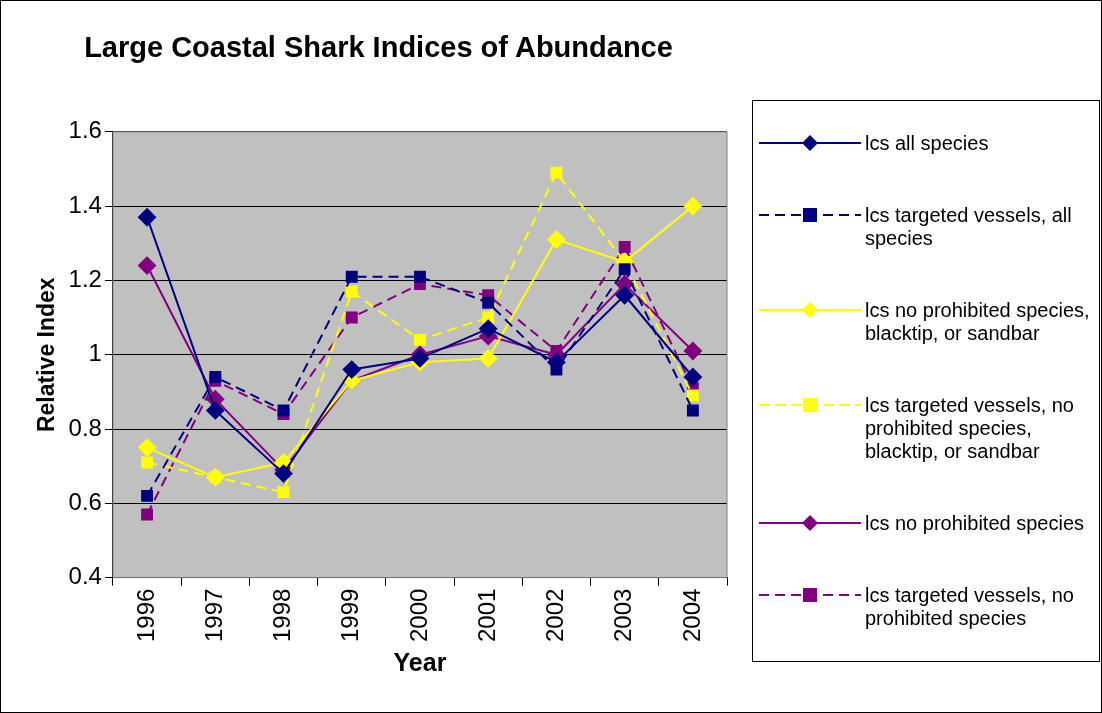  Describe the element at coordinates (691, 615) in the screenshot. I see `x-tick-label: 2004` at that location.